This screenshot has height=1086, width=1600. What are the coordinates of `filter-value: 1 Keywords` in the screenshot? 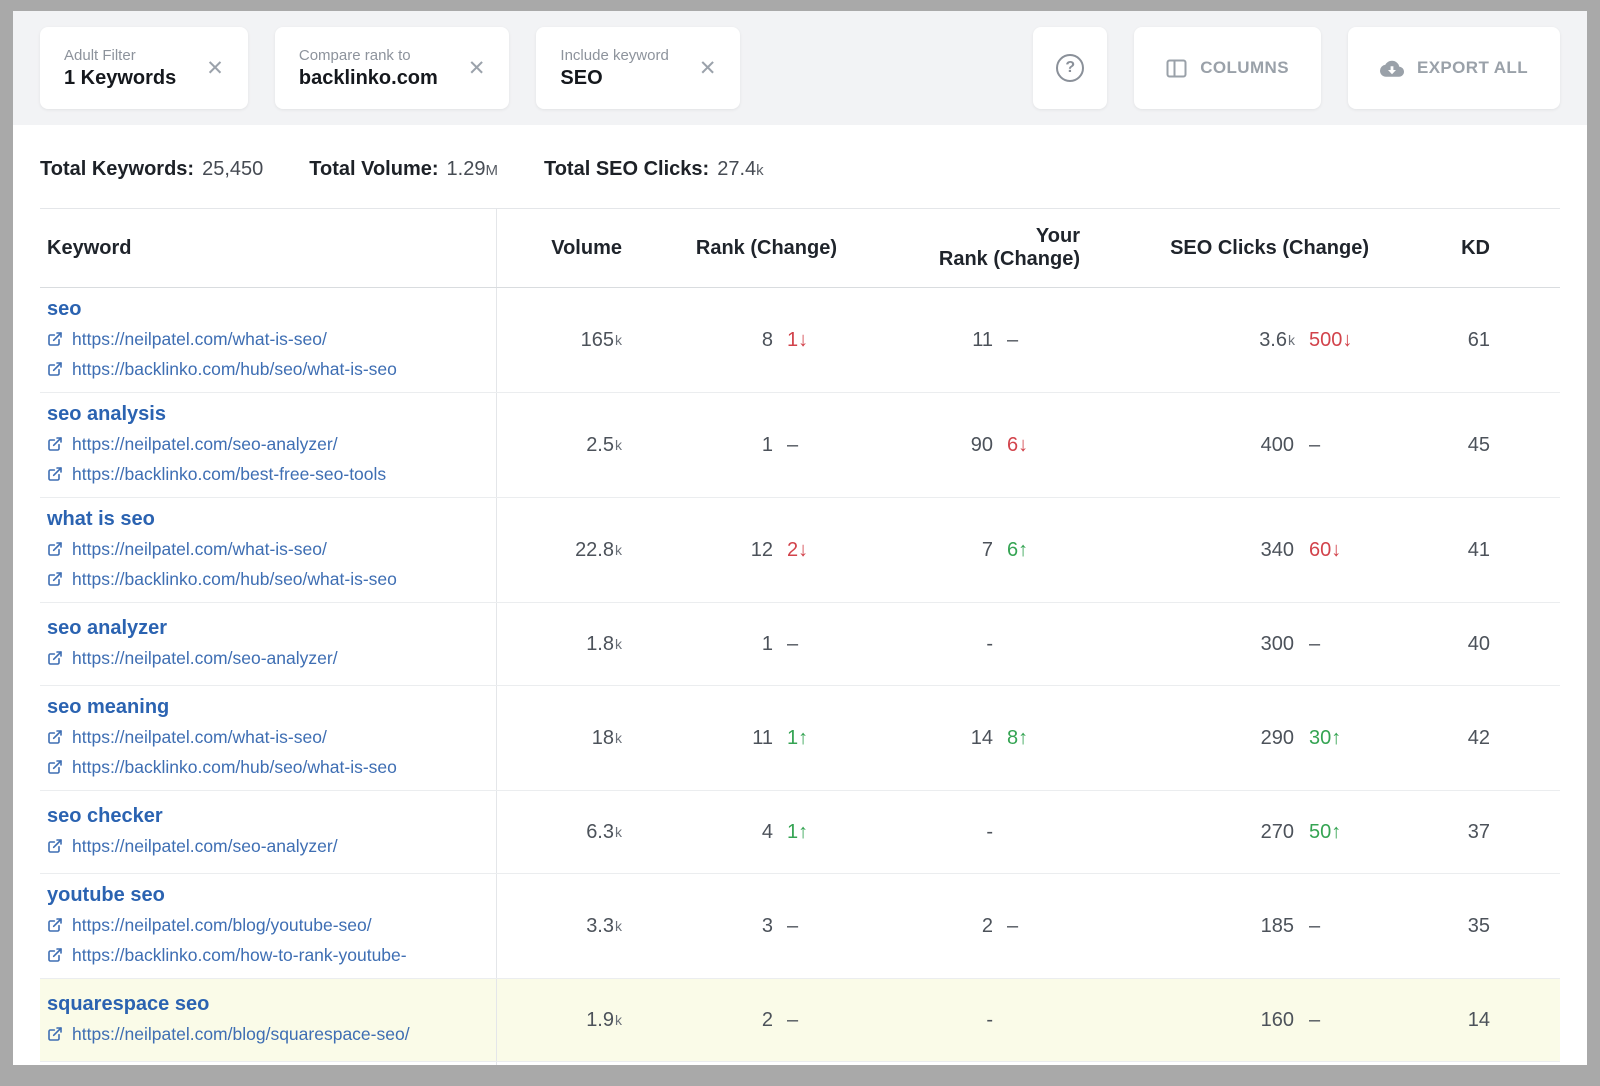 It's located at (120, 77).